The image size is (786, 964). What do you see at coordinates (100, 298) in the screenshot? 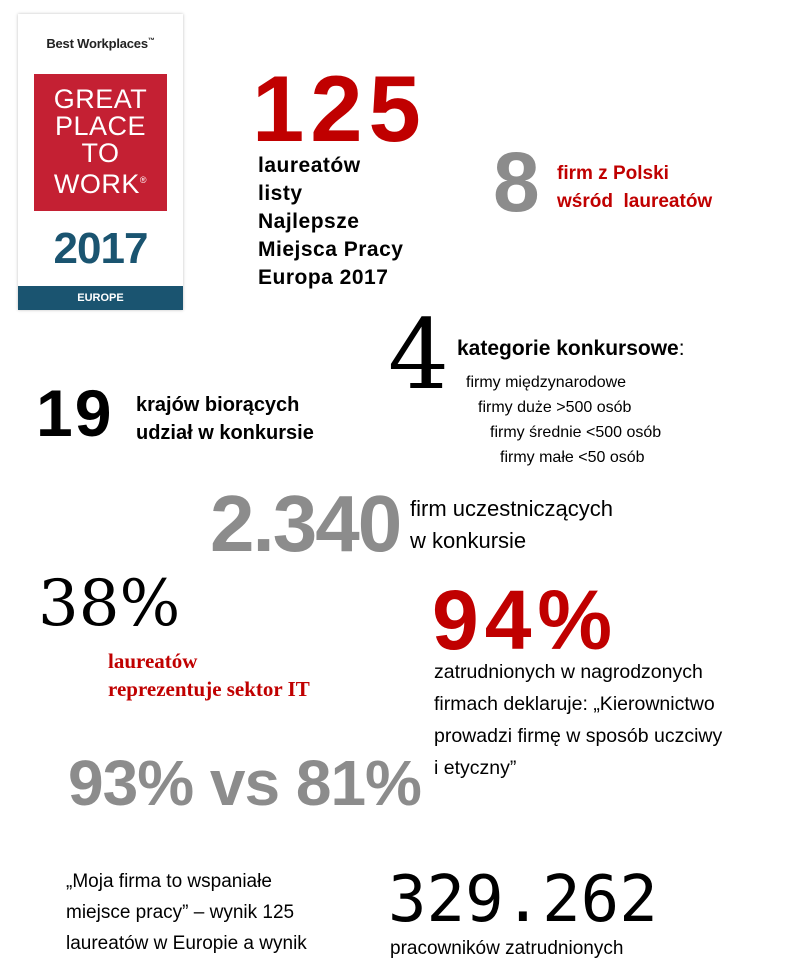
I see `badge-region: EUROPE` at bounding box center [100, 298].